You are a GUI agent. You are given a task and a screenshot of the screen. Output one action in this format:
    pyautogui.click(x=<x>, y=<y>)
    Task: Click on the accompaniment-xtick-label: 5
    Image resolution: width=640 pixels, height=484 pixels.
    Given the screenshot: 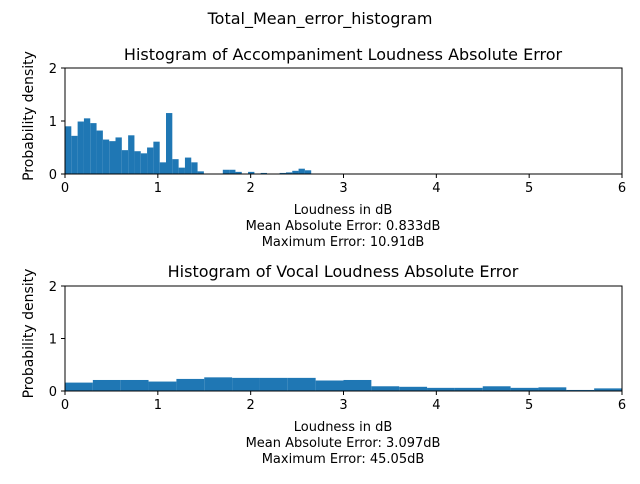 What is the action you would take?
    pyautogui.click(x=529, y=188)
    